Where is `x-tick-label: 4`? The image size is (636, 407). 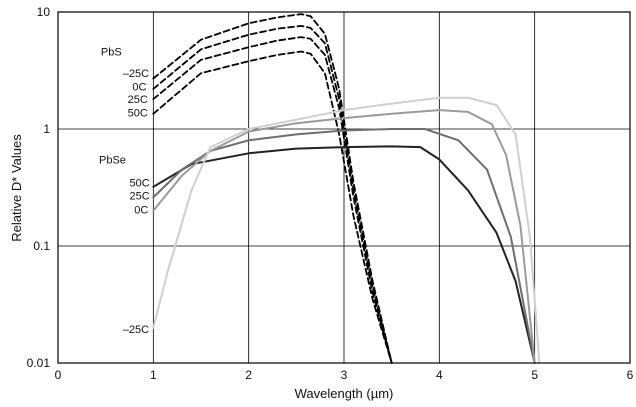 x-tick-label: 4 is located at coordinates (439, 375).